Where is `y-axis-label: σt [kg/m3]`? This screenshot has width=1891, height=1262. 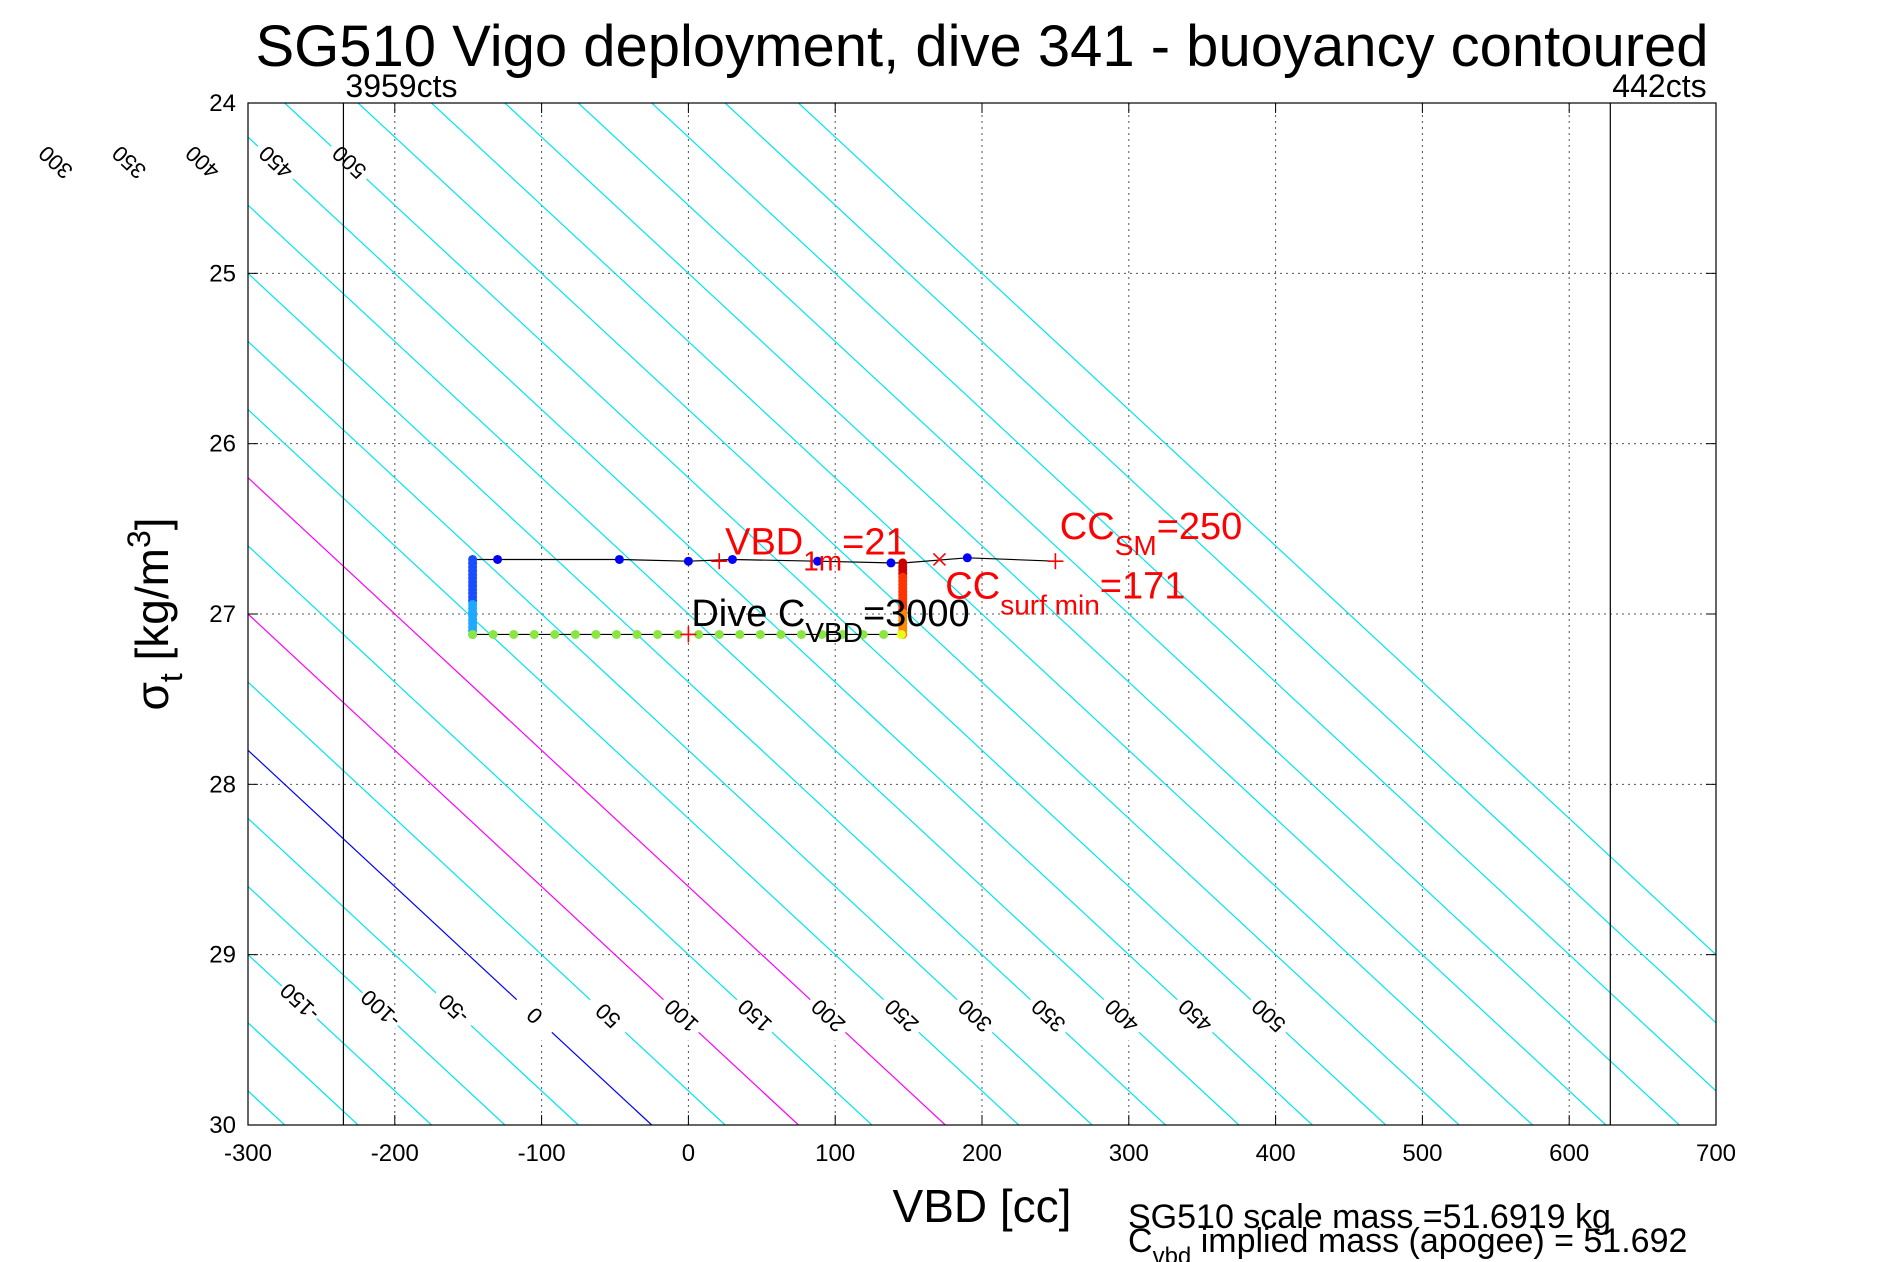
y-axis-label: σt [kg/m3] is located at coordinates (155, 613).